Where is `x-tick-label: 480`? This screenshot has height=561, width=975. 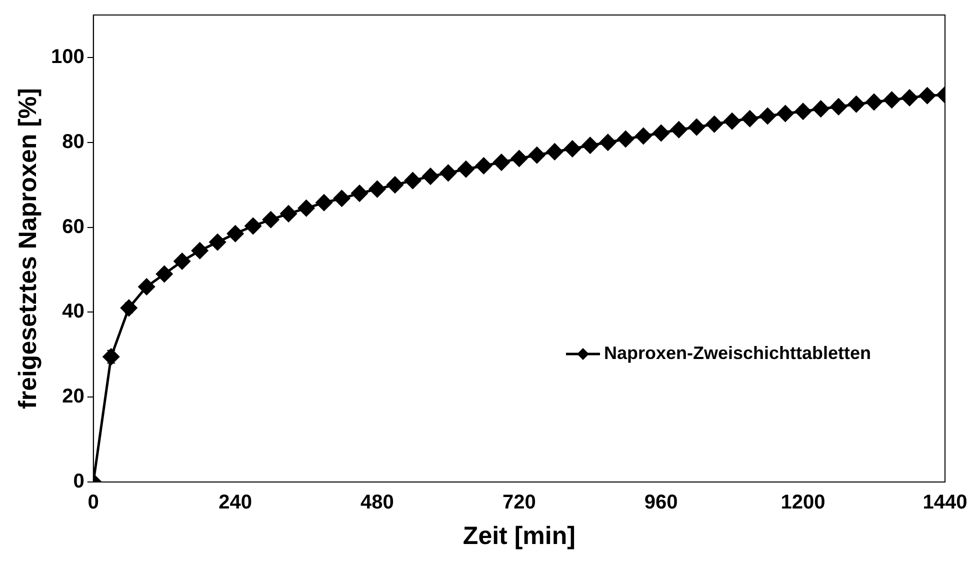 x-tick-label: 480 is located at coordinates (377, 503).